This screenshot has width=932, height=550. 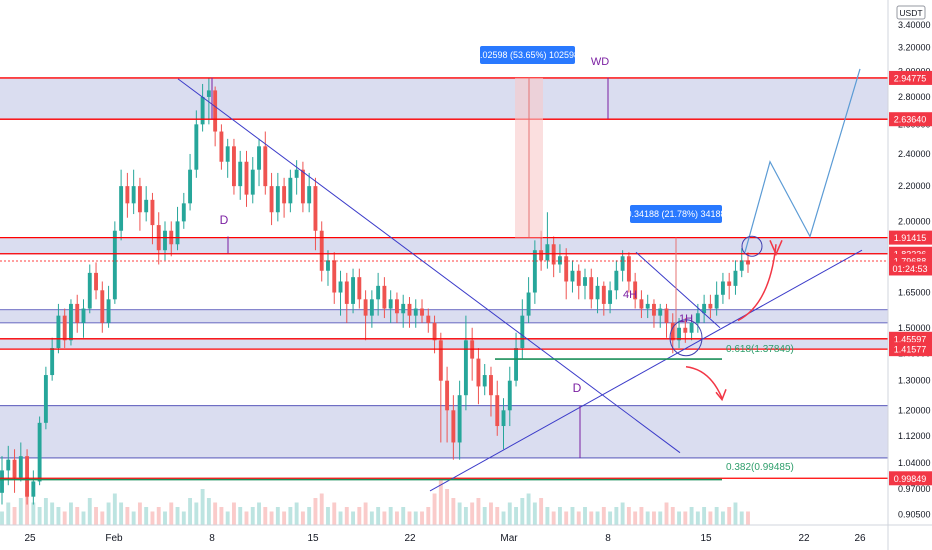 What do you see at coordinates (676, 214) in the screenshot?
I see `measure-small-badge` at bounding box center [676, 214].